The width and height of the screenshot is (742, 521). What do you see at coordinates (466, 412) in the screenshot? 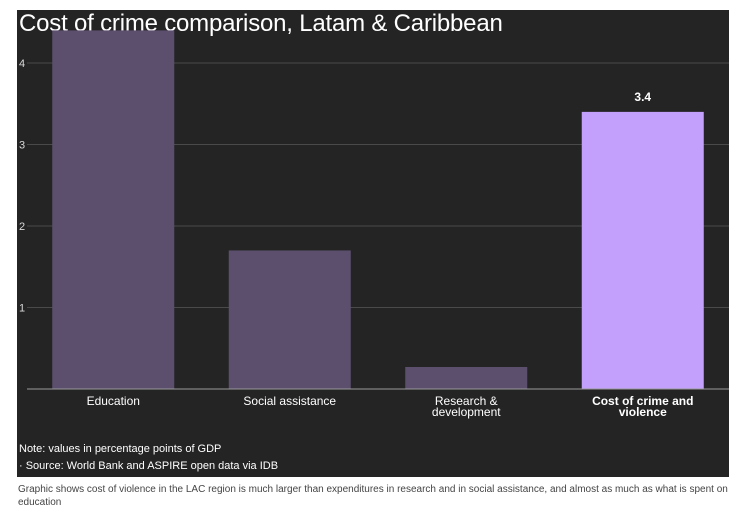
I see `x-tick-label: development` at bounding box center [466, 412].